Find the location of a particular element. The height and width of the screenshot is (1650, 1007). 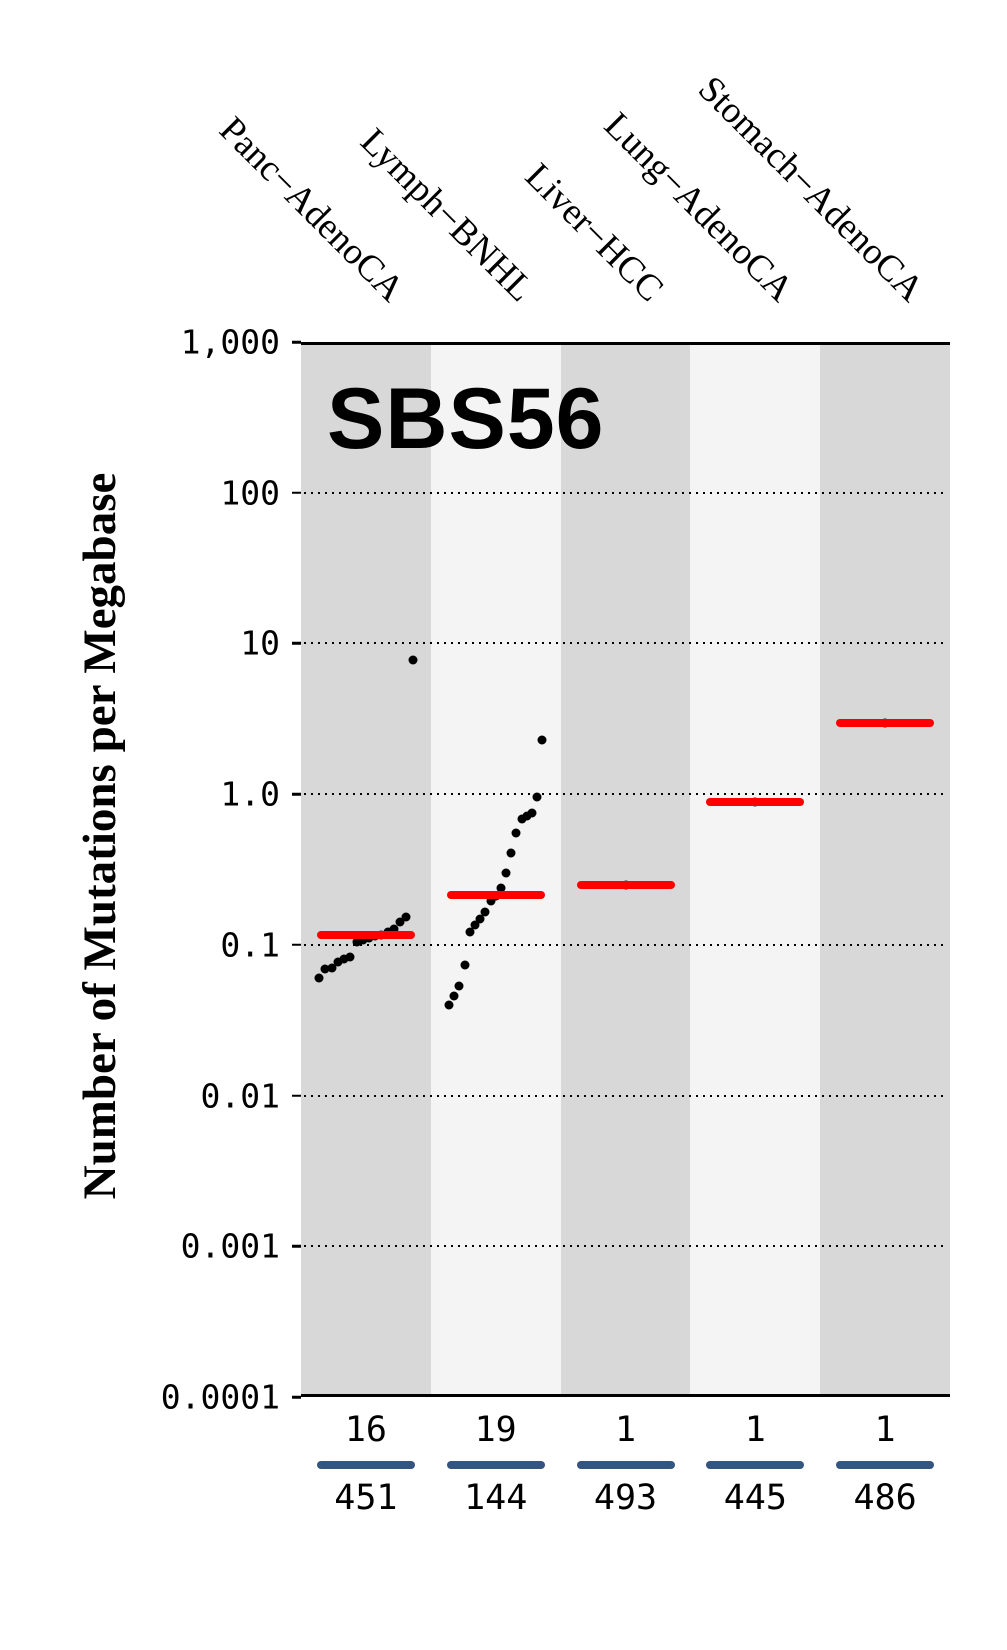

y-tick-label: 0.0001 is located at coordinates (220, 1397).